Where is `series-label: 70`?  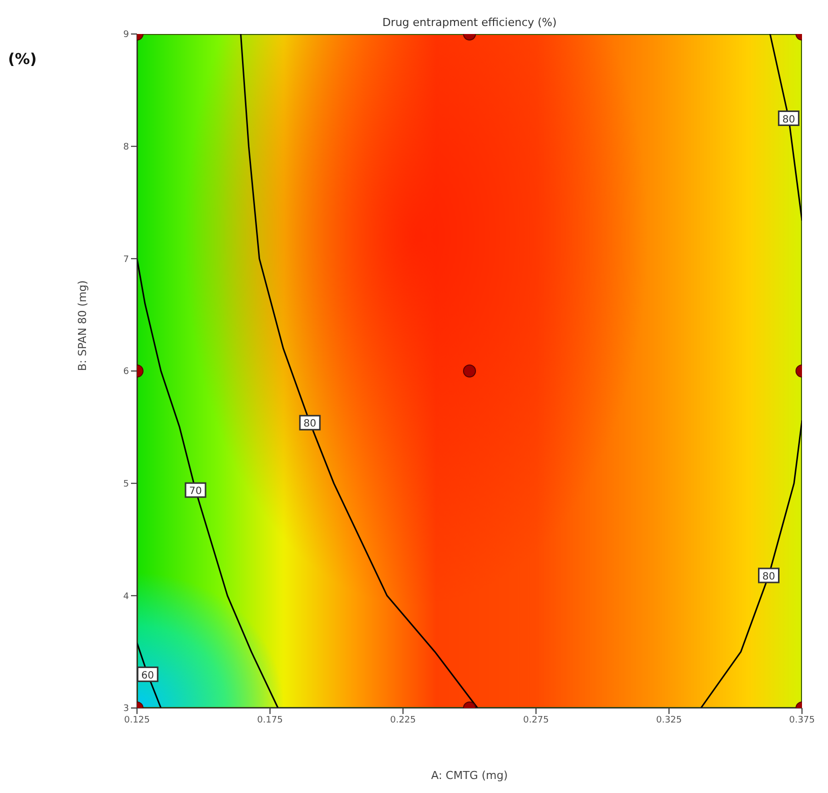
series-label: 70 is located at coordinates (195, 492).